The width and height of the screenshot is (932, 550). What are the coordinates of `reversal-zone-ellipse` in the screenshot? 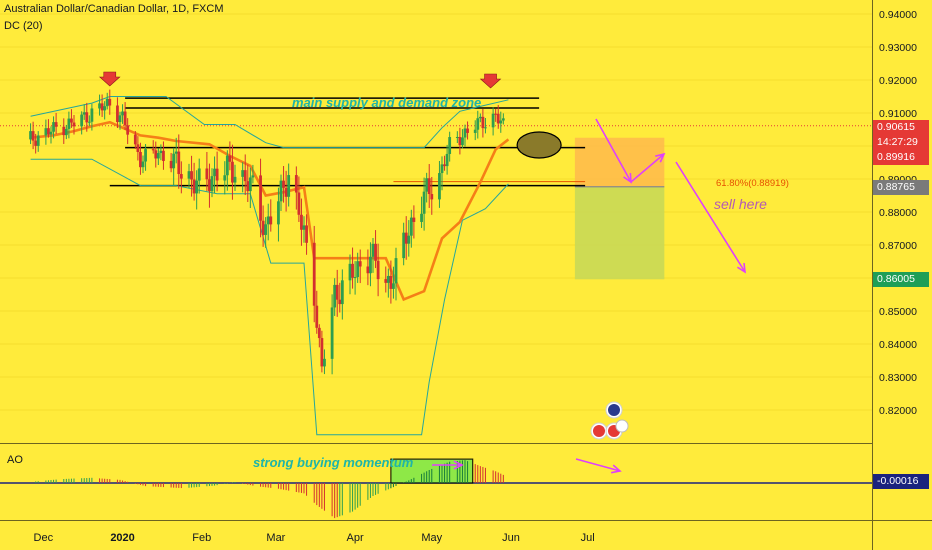 It's located at (539, 145).